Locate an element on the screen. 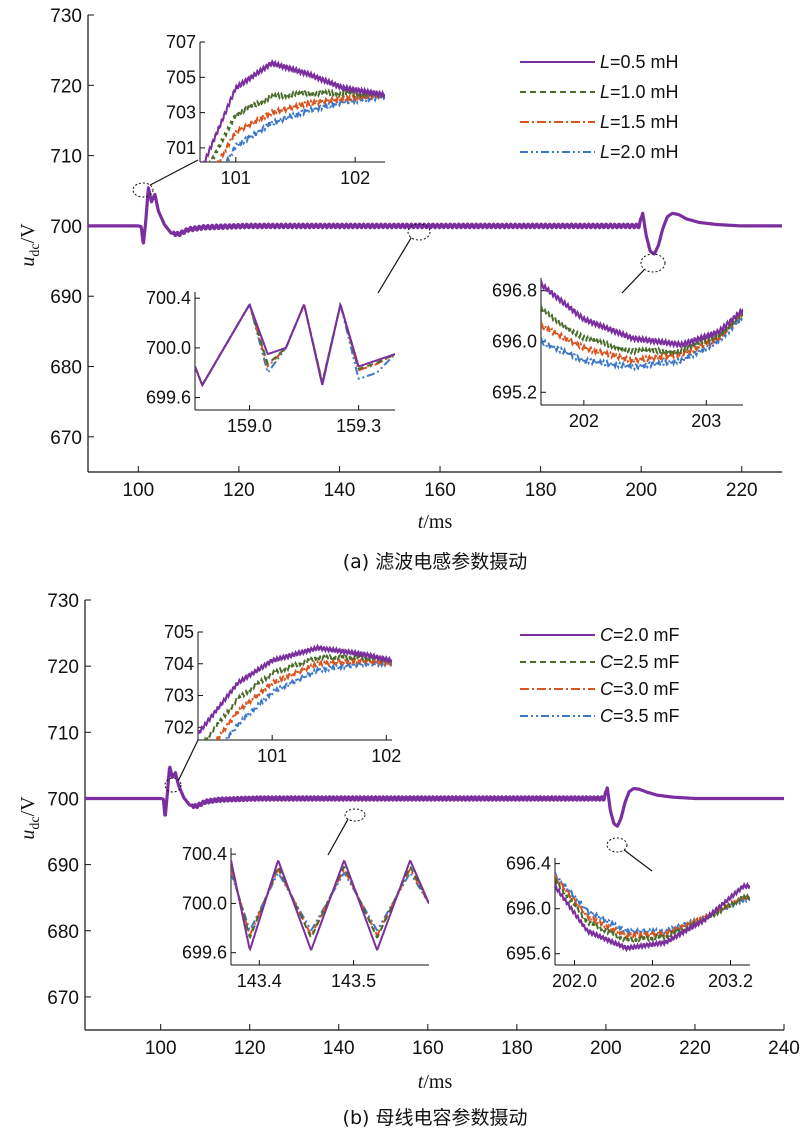  inset-2: 699.6 700.0 700.4 159.0 159.3 is located at coordinates (270, 362).